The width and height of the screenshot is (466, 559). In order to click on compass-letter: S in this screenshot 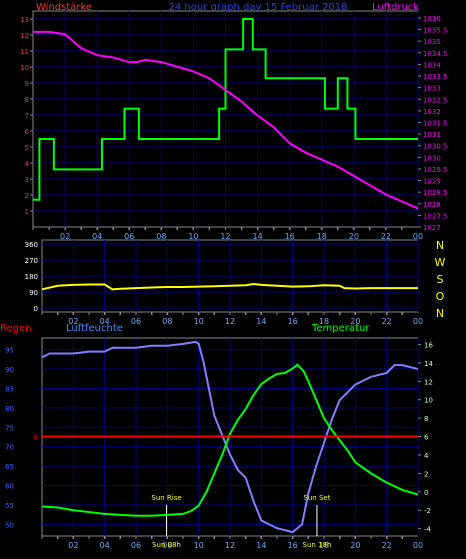, I will do `click(440, 279)`.